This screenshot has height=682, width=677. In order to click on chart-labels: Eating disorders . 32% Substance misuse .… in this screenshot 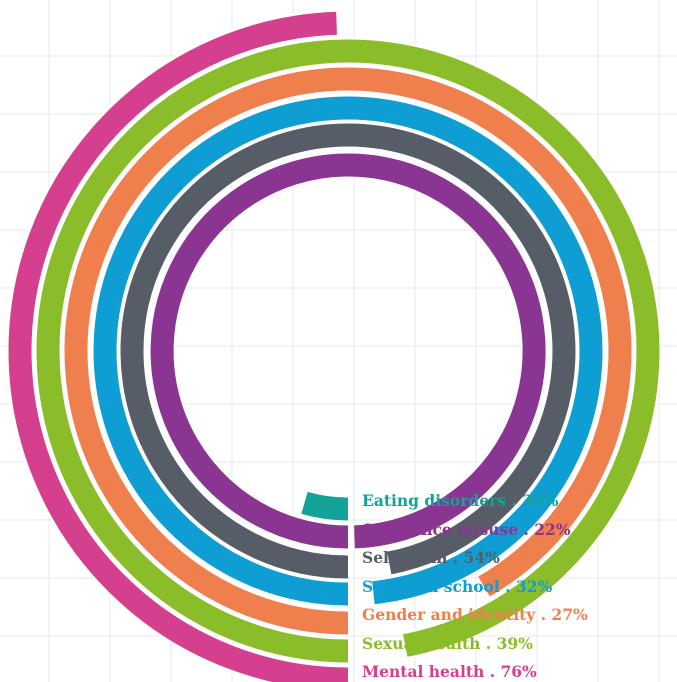, I will do `click(475, 586)`.